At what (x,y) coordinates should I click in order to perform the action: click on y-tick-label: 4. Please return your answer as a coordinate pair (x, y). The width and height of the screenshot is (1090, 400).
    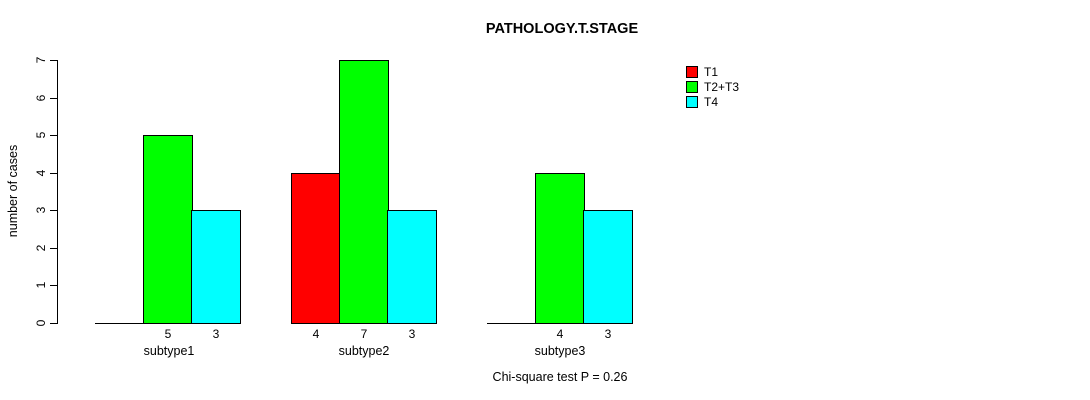
    Looking at the image, I should click on (41, 173).